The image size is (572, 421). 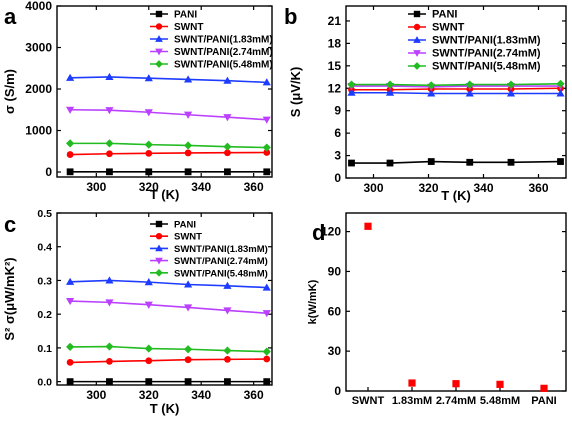 I want to click on y-tick-label: 1000, so click(x=38, y=131).